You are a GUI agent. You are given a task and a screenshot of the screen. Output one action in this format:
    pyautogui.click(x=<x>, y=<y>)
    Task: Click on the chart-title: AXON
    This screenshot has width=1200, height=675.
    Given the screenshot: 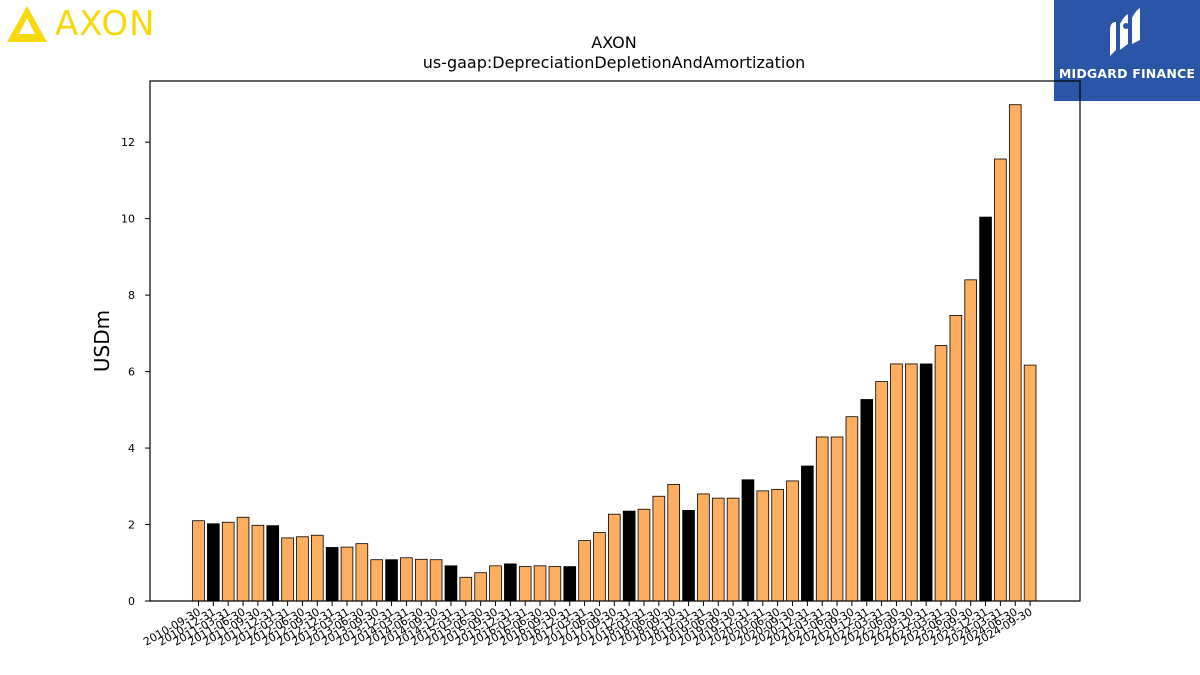 What is the action you would take?
    pyautogui.click(x=613, y=42)
    